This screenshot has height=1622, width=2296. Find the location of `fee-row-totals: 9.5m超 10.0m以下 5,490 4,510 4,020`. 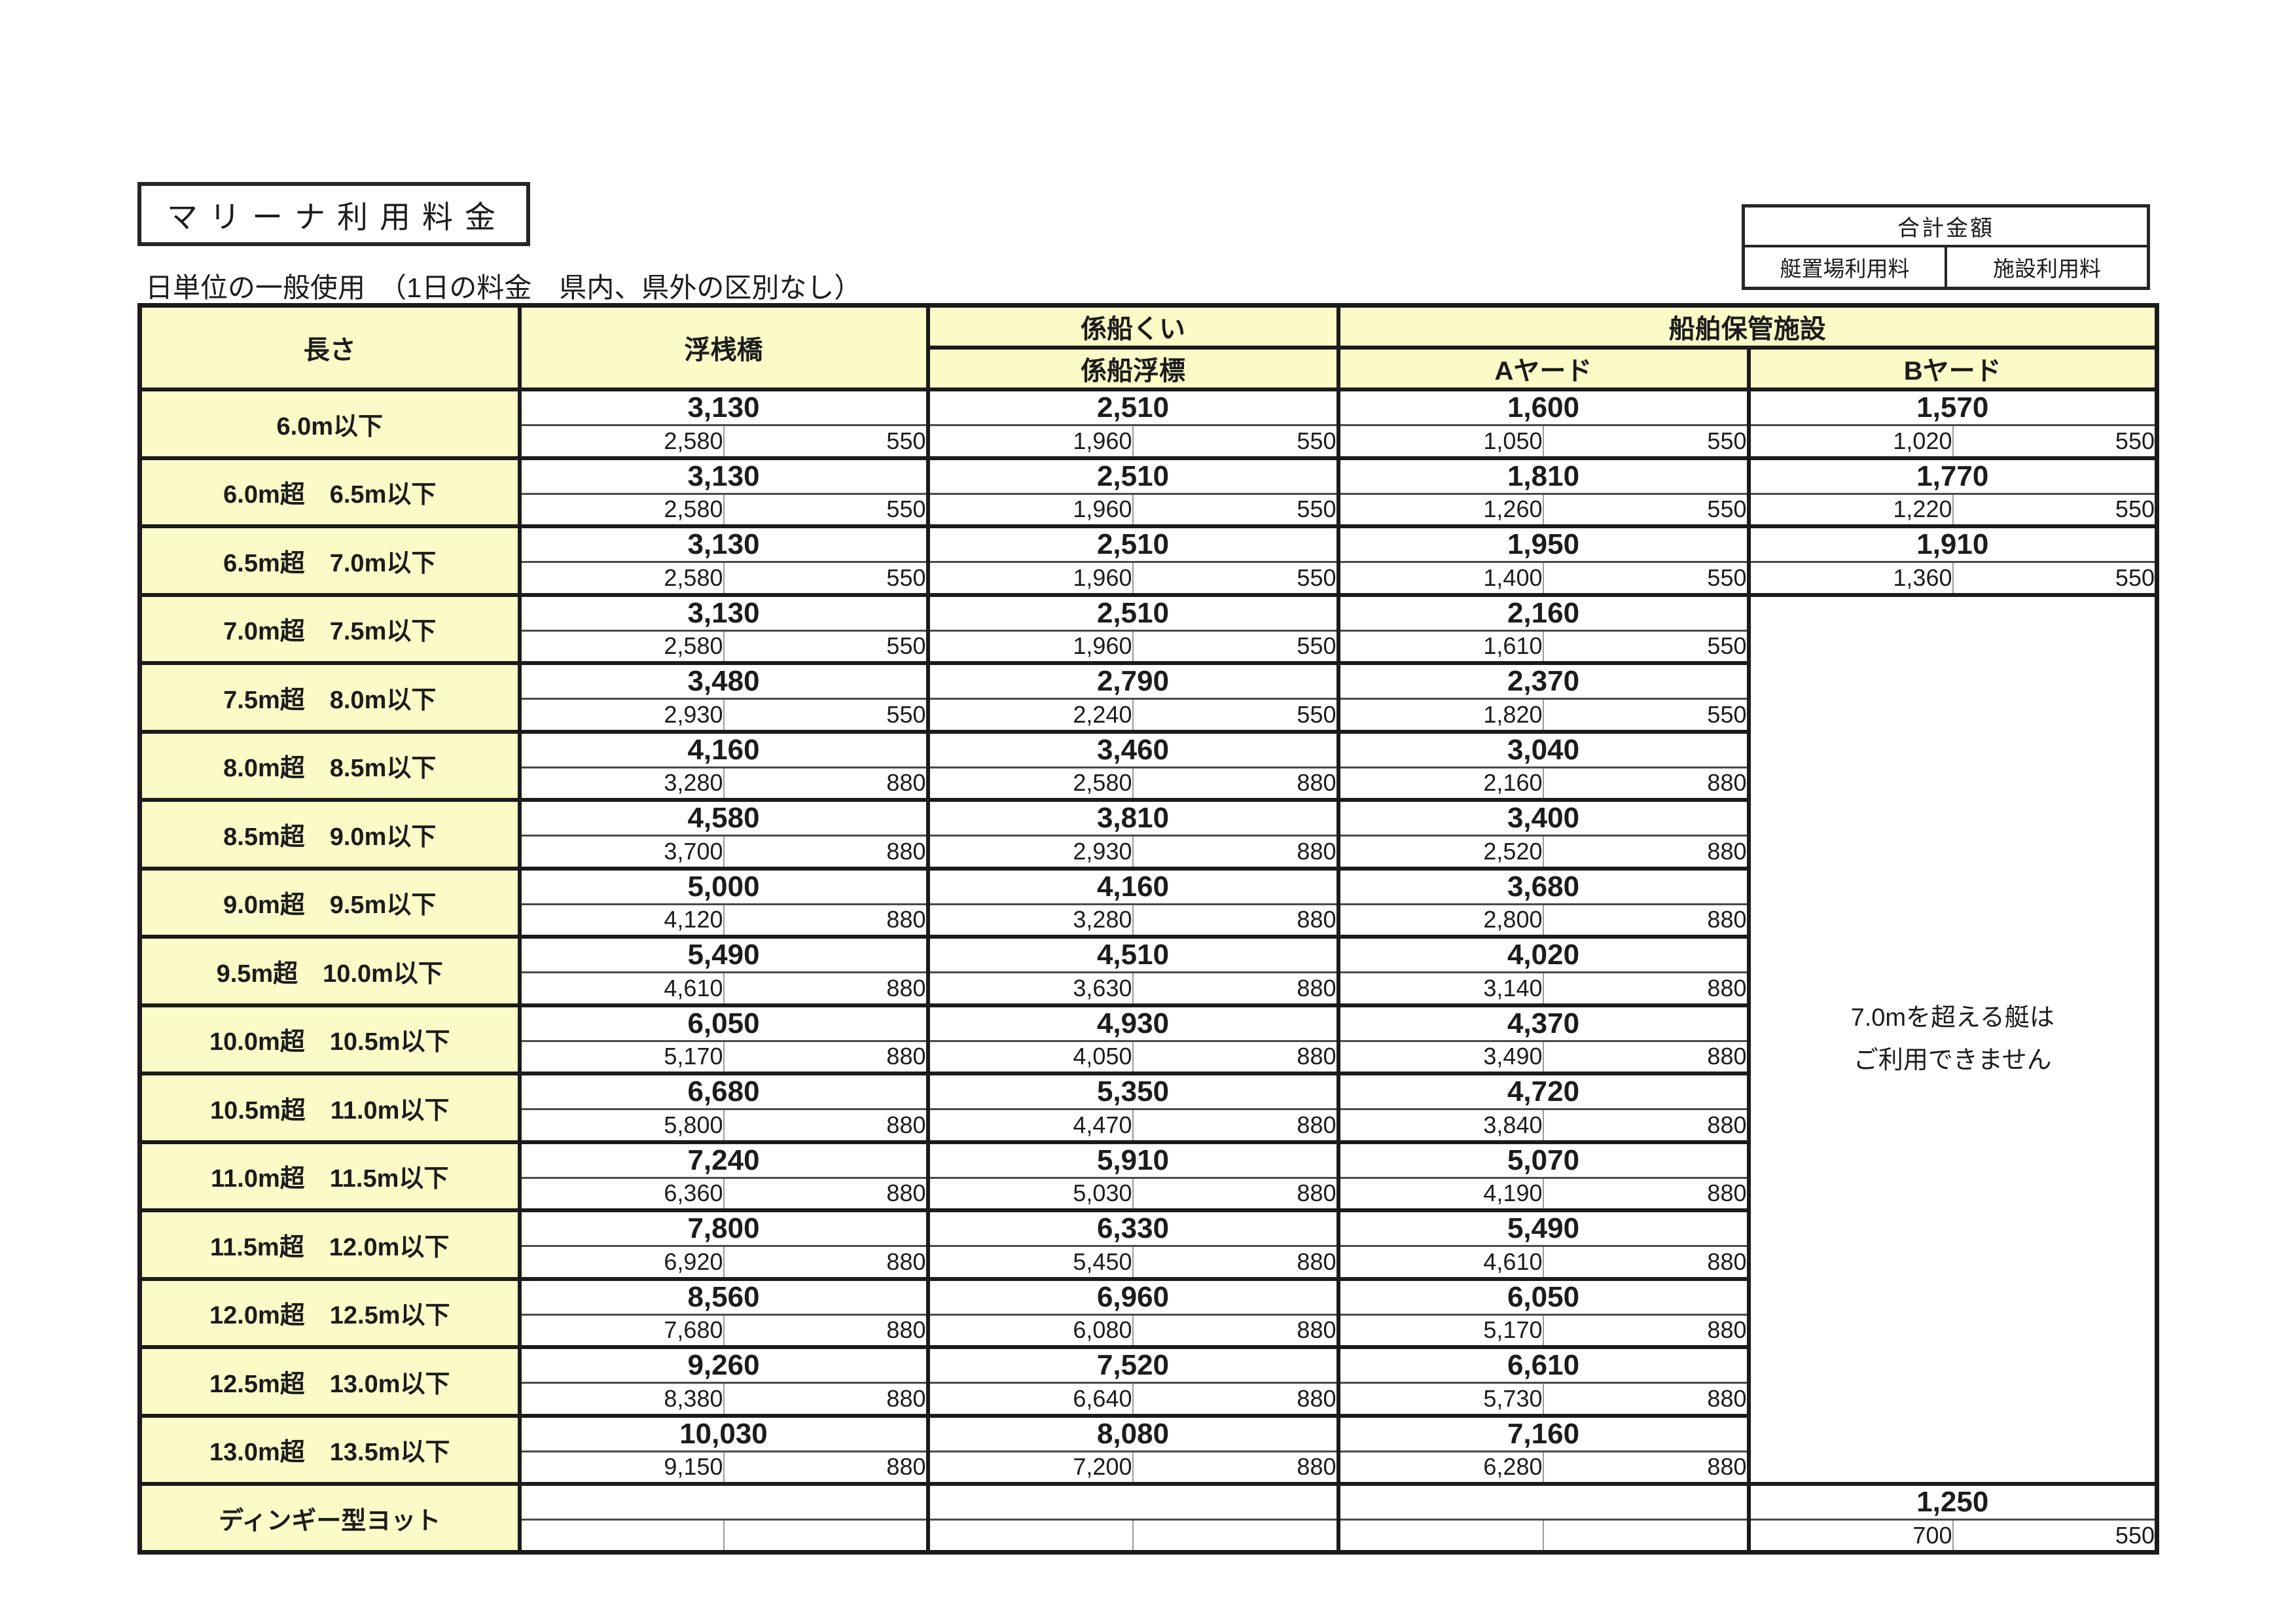

fee-row-totals: 9.5m超 10.0m以下 5,490 4,510 4,020 is located at coordinates (1148, 970).